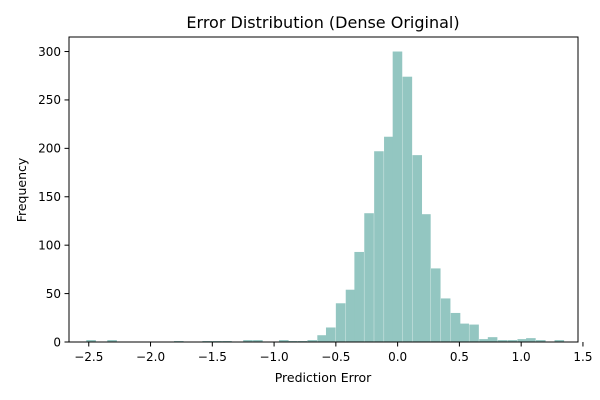 Image resolution: width=600 pixels, height=400 pixels. What do you see at coordinates (88, 357) in the screenshot?
I see `x-tick-label: −2.5` at bounding box center [88, 357].